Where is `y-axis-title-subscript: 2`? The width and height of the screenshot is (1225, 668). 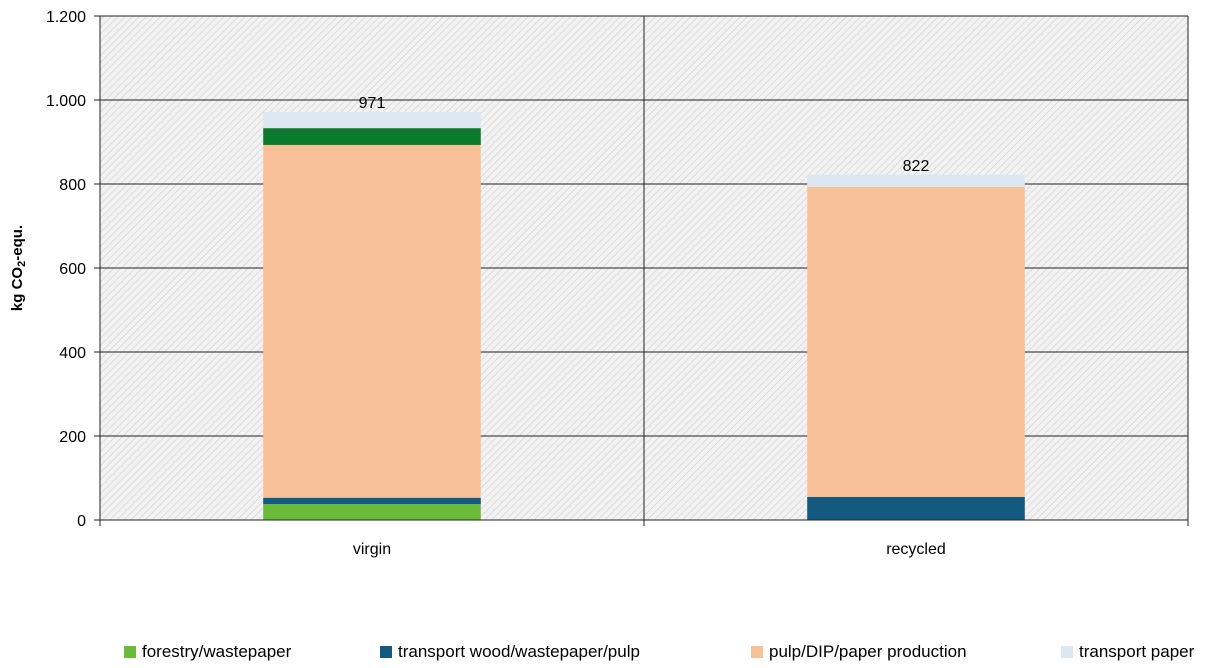 y-axis-title-subscript: 2 is located at coordinates (22, 264).